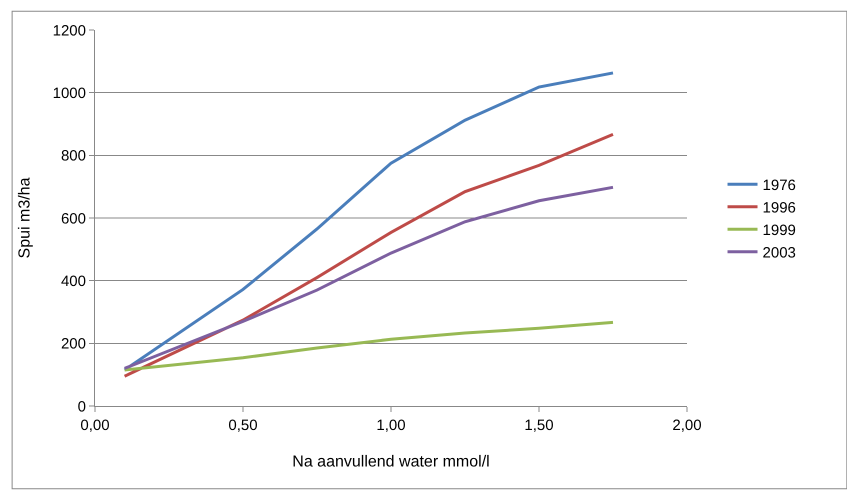 The image size is (847, 491). I want to click on x-tick-label: 2,00, so click(687, 425).